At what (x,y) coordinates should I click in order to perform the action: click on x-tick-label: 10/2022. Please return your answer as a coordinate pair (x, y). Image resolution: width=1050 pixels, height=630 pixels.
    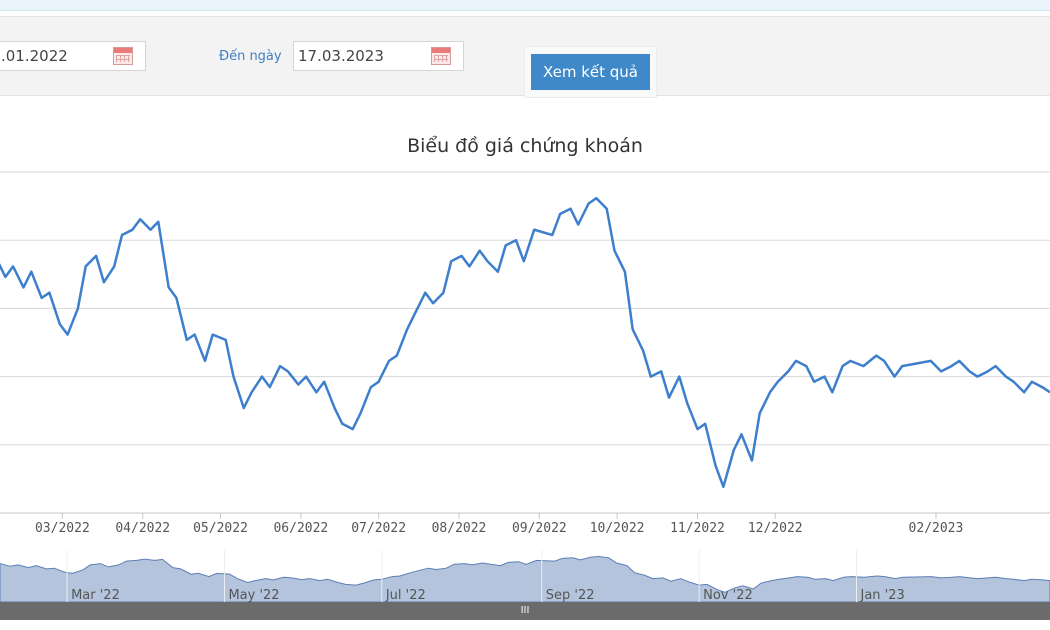
    Looking at the image, I should click on (617, 528).